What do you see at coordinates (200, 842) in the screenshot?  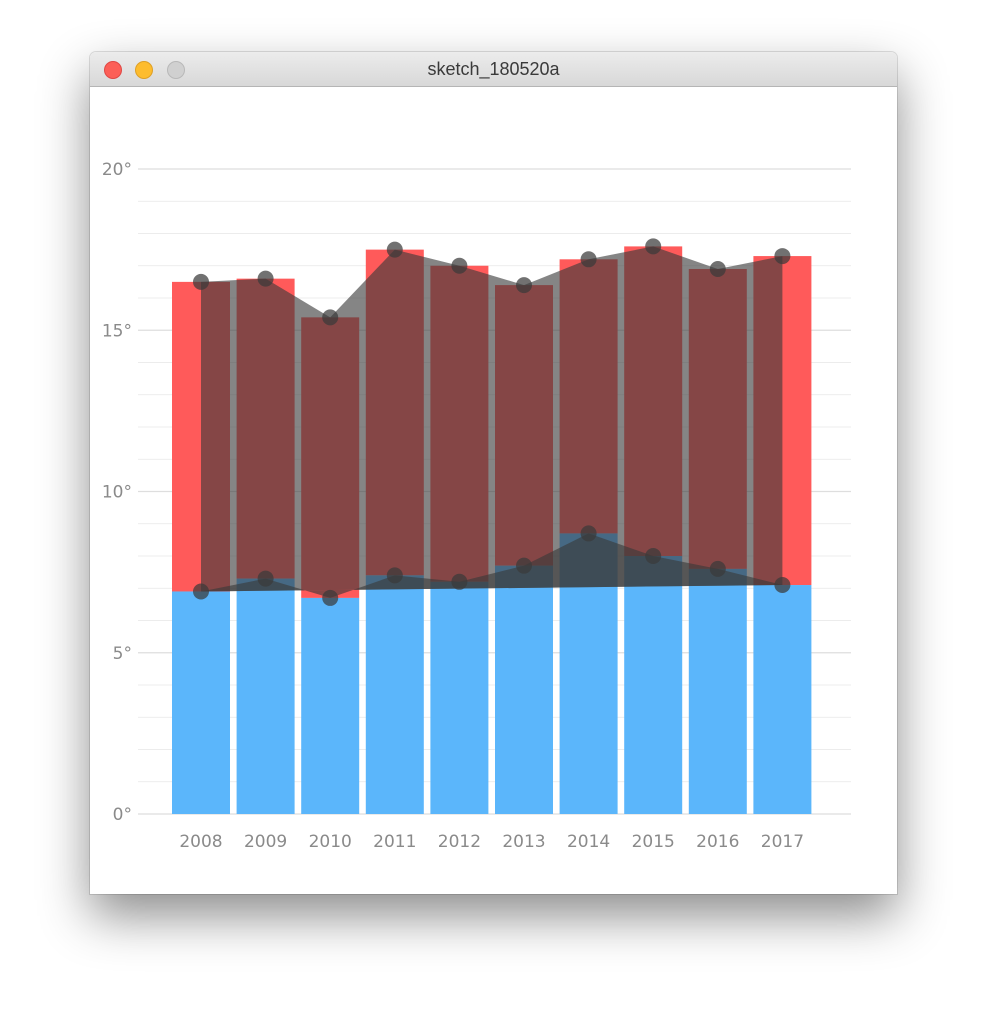 I see `x-tick-label: 2008` at bounding box center [200, 842].